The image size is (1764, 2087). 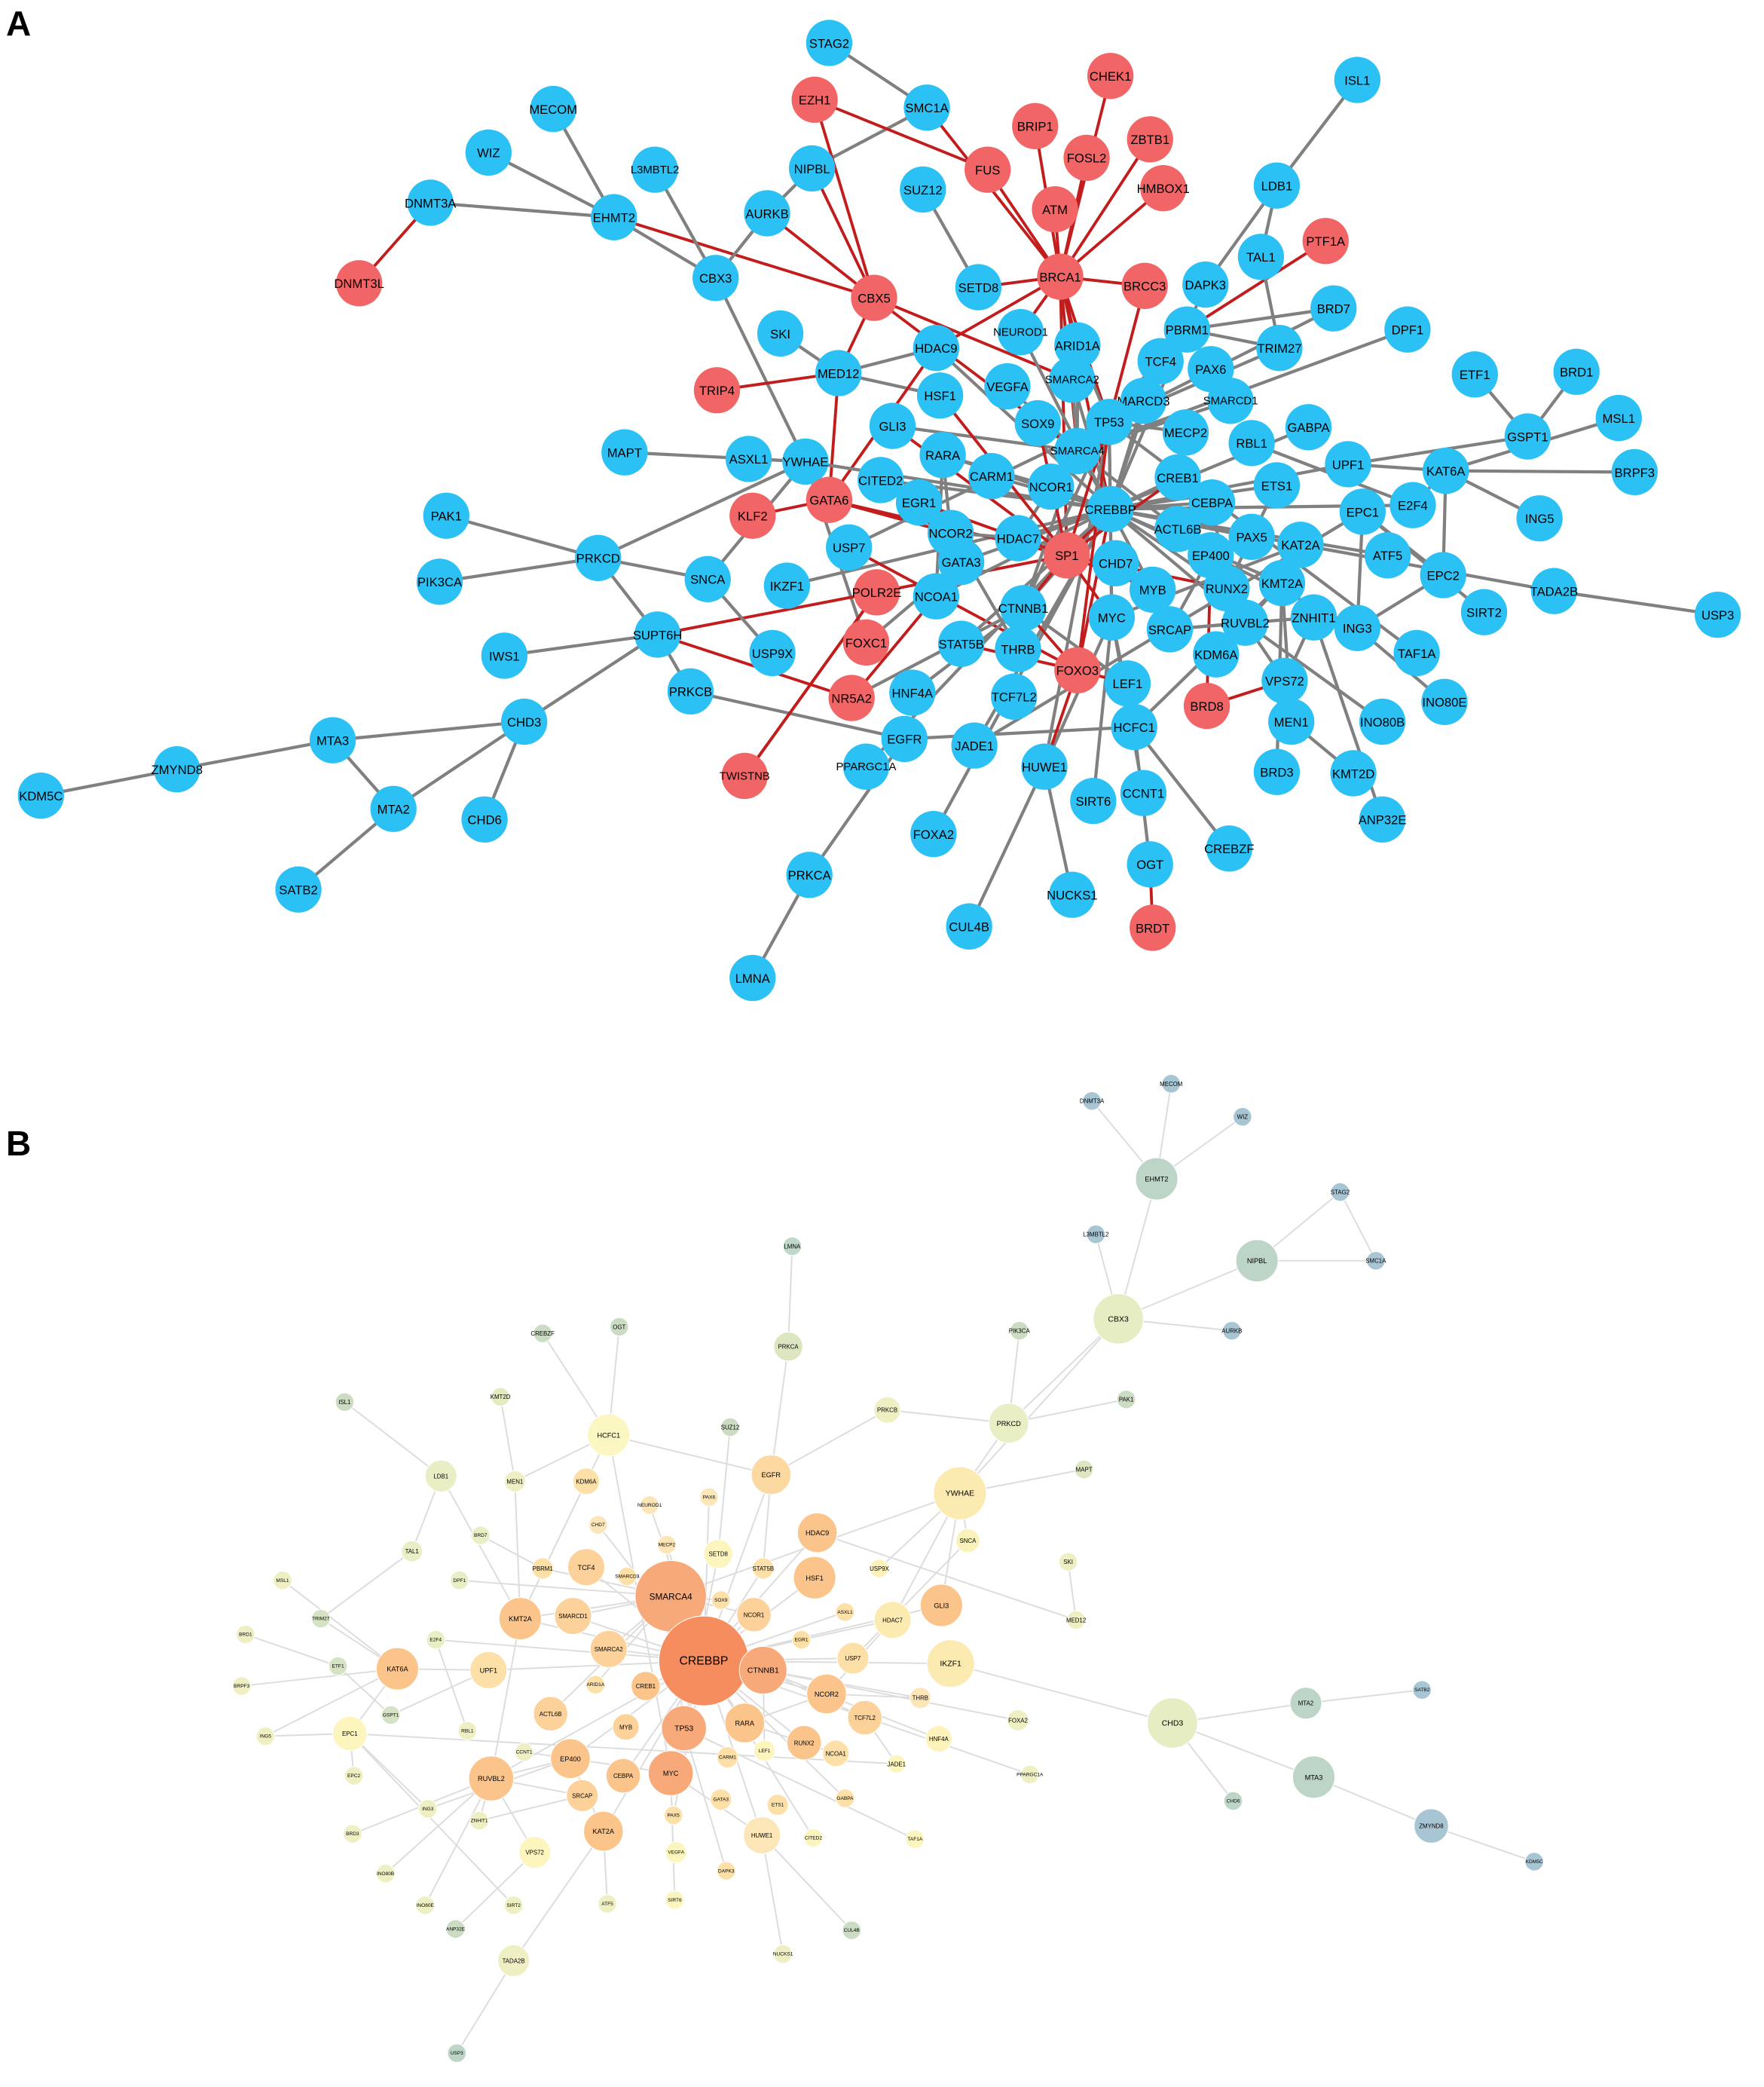 I want to click on node-supt6h: SUPT6H, so click(x=657, y=634).